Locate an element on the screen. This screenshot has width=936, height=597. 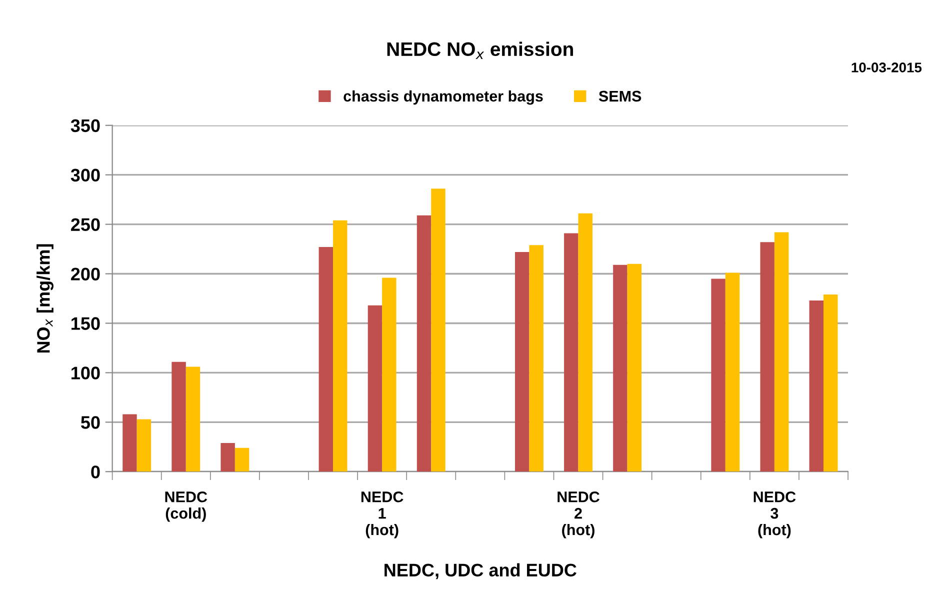
text: 10-03-2015 is located at coordinates (887, 67).